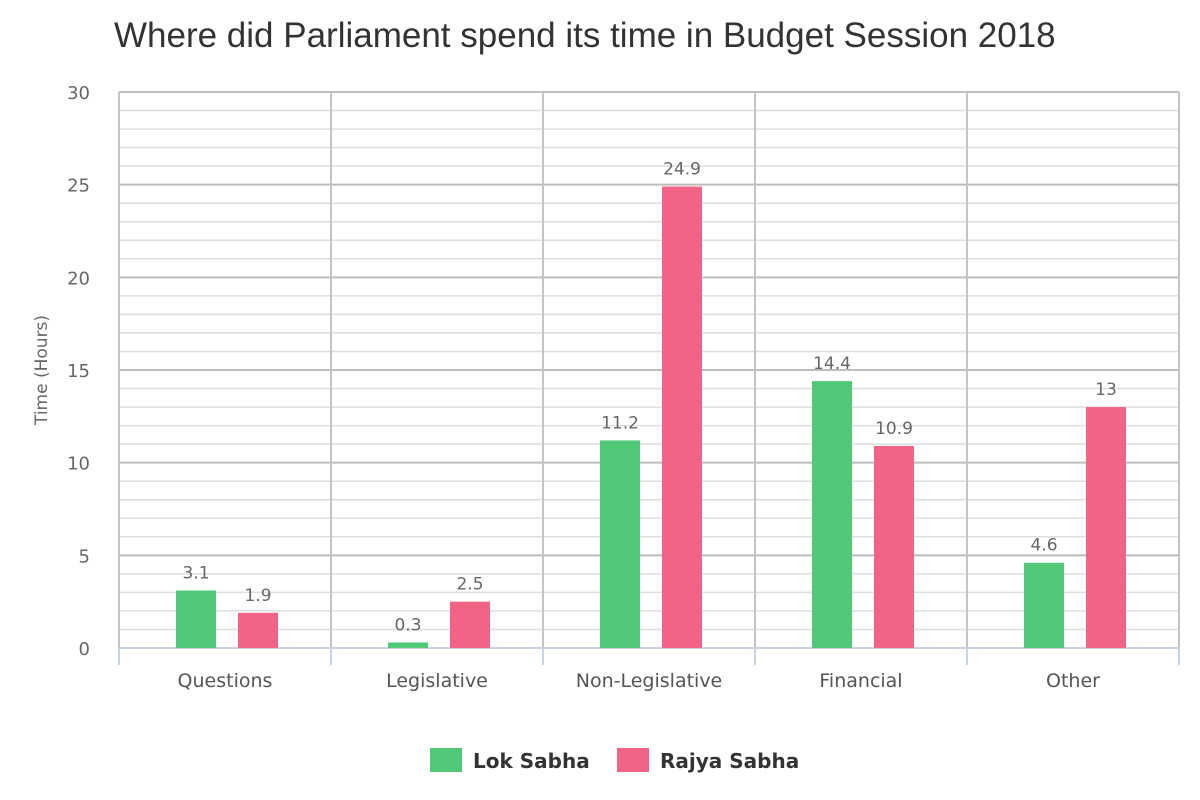  I want to click on legend-label: Lok Sabha, so click(531, 761).